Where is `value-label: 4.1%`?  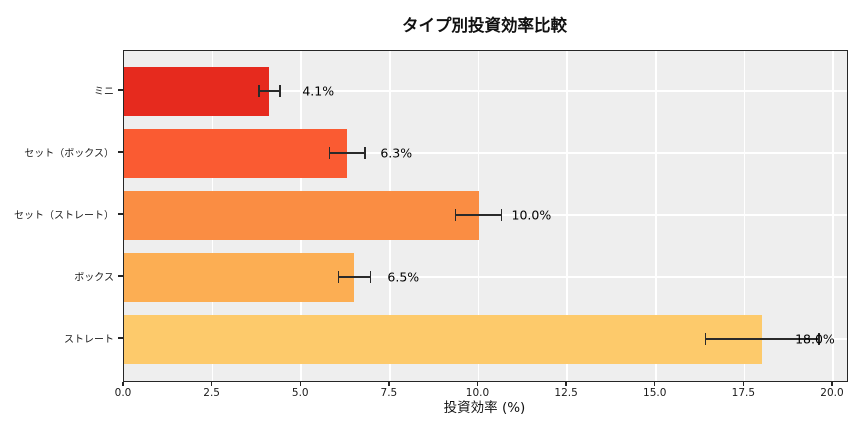
value-label: 4.1% is located at coordinates (318, 91).